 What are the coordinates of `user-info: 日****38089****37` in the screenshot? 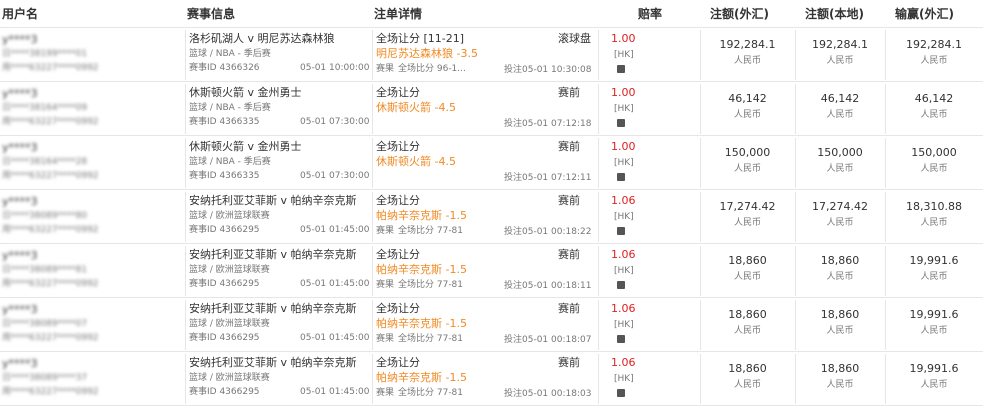 It's located at (45, 378).